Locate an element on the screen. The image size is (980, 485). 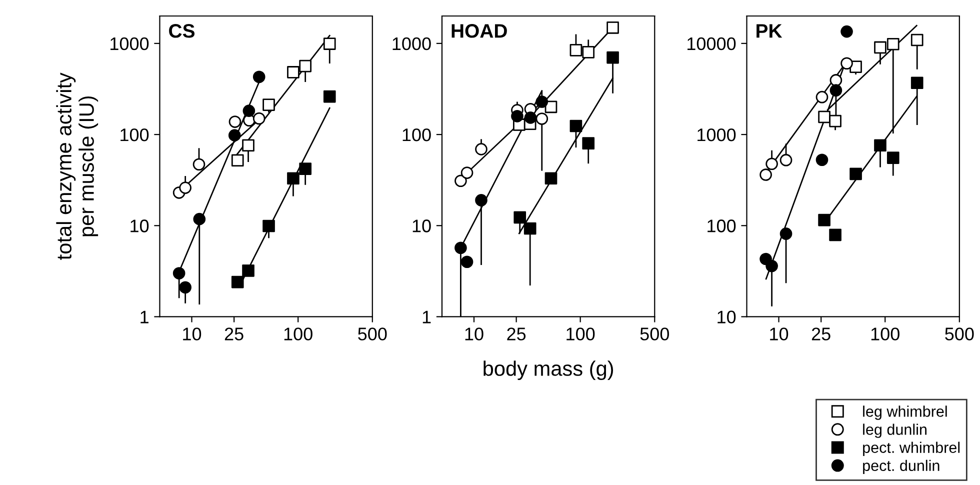
x-axis-title: body mass (g) is located at coordinates (549, 370).